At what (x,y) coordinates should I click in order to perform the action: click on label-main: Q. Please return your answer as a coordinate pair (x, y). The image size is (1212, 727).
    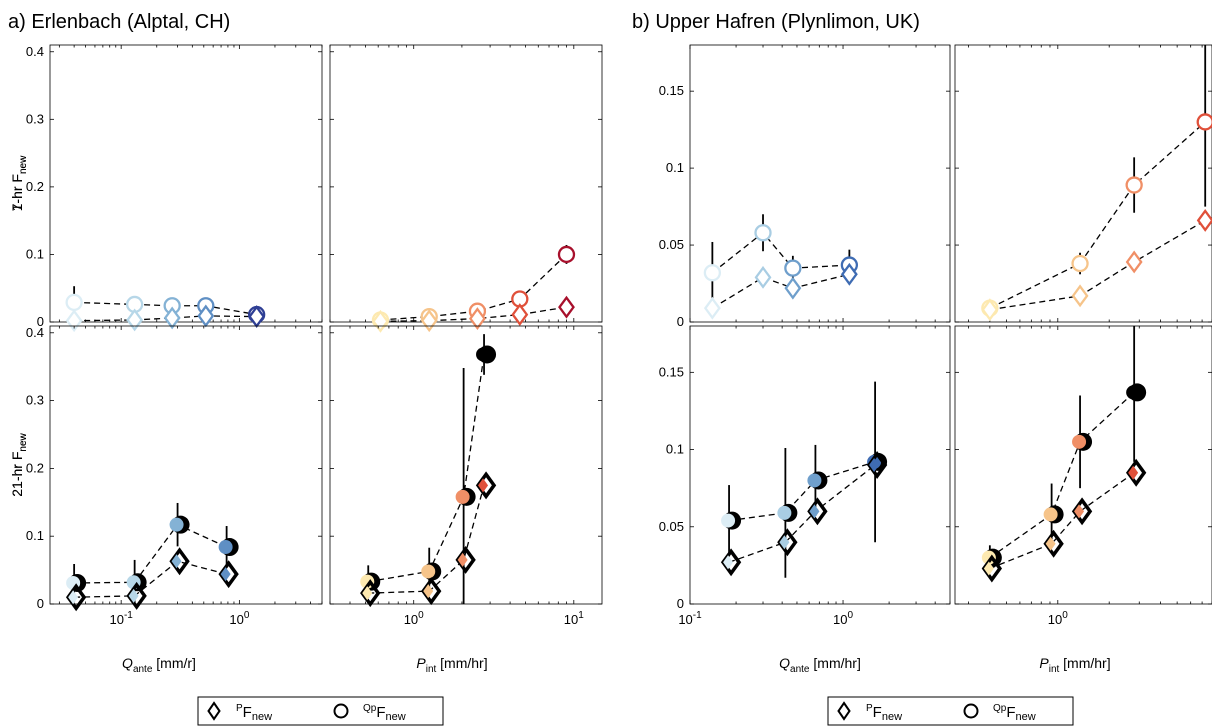
    Looking at the image, I should click on (784, 663).